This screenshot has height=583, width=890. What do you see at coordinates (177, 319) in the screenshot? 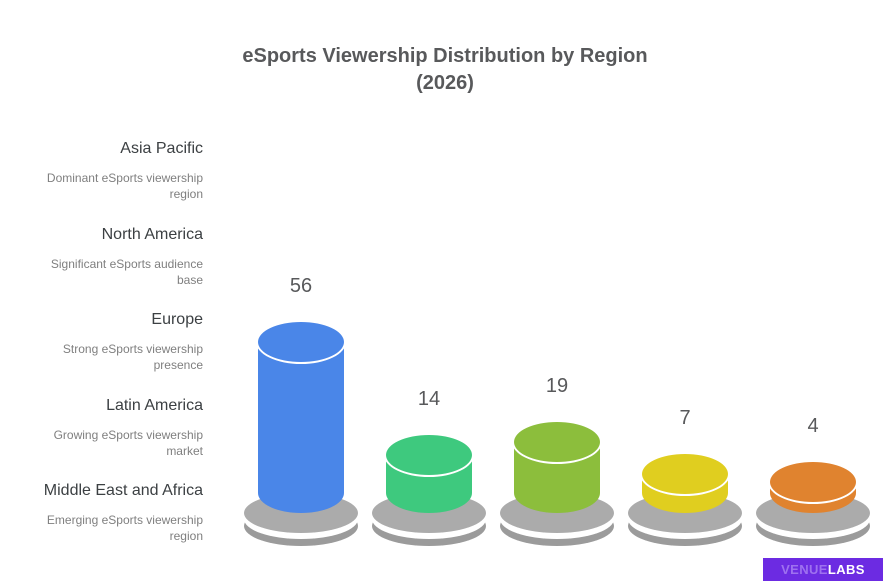
I see `region-label-2: Europe` at bounding box center [177, 319].